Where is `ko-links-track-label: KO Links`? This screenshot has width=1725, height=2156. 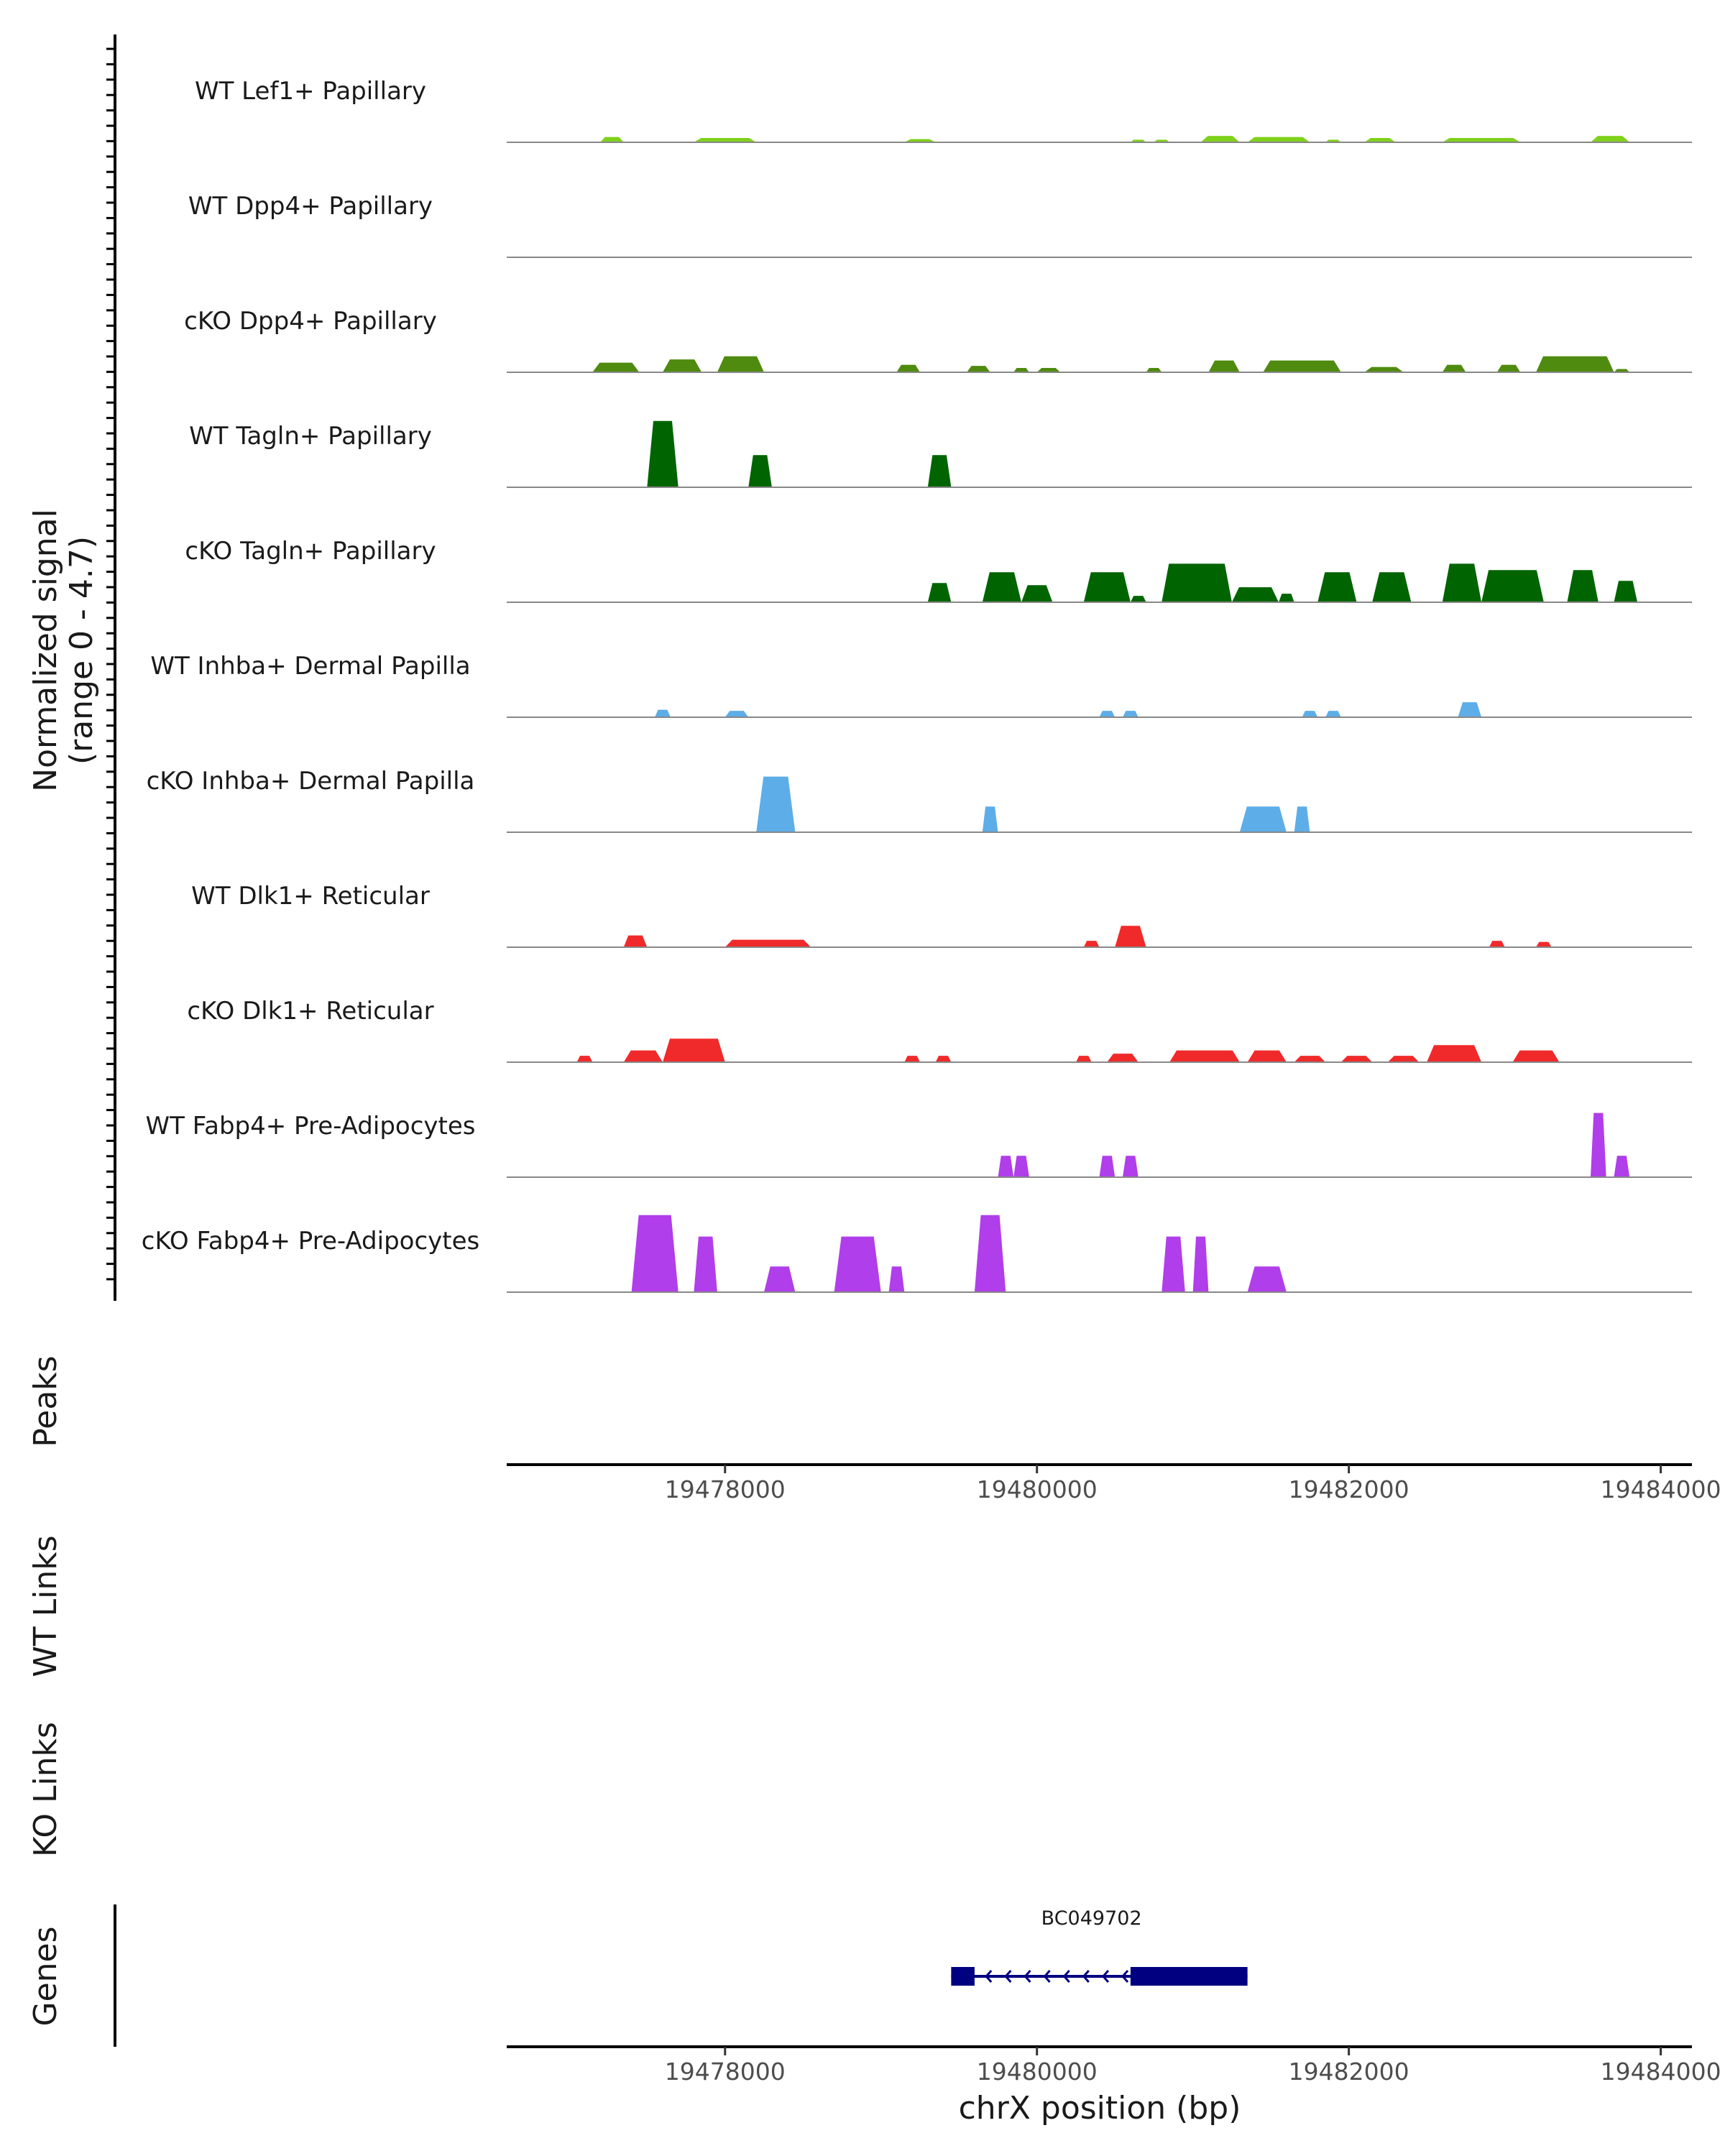
ko-links-track-label: KO Links is located at coordinates (45, 1790).